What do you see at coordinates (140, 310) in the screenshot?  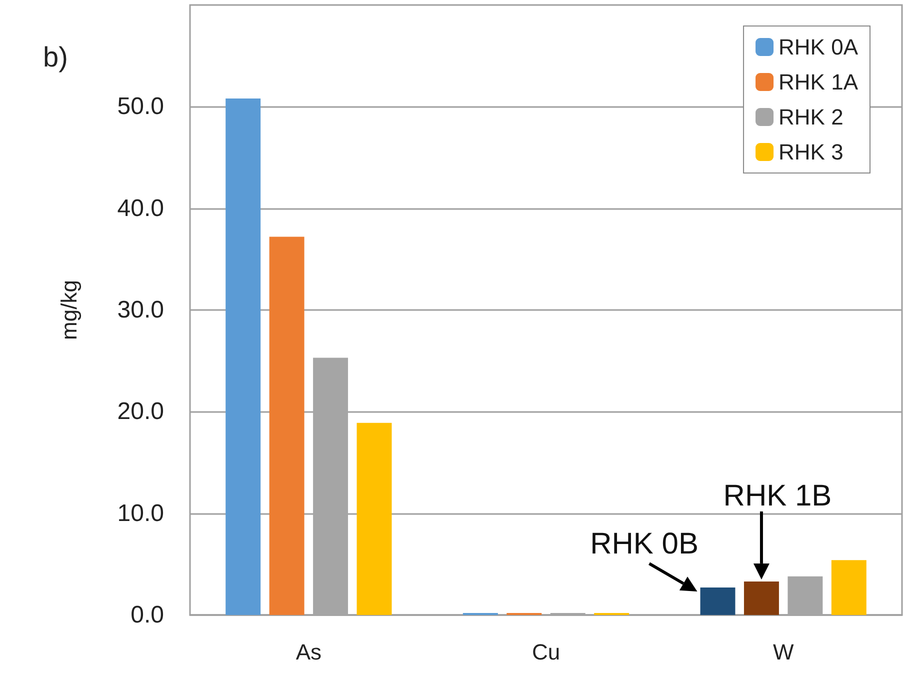 I see `y-tick-label: 30.0` at bounding box center [140, 310].